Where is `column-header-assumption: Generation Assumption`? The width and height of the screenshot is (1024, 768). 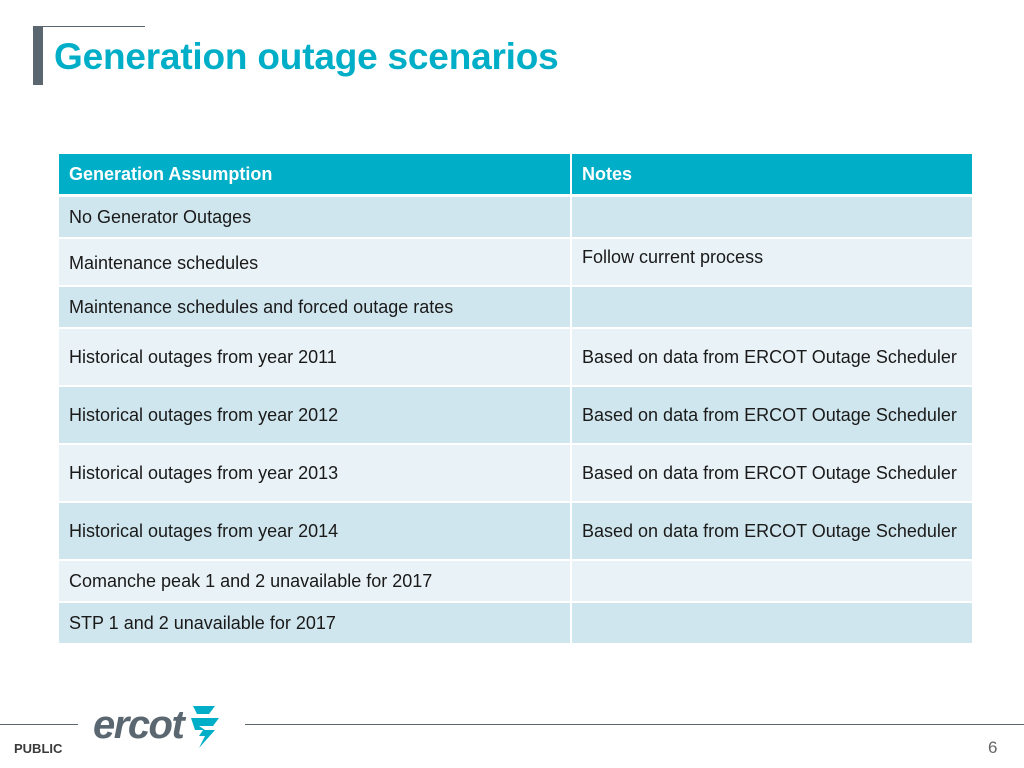 column-header-assumption: Generation Assumption is located at coordinates (315, 175).